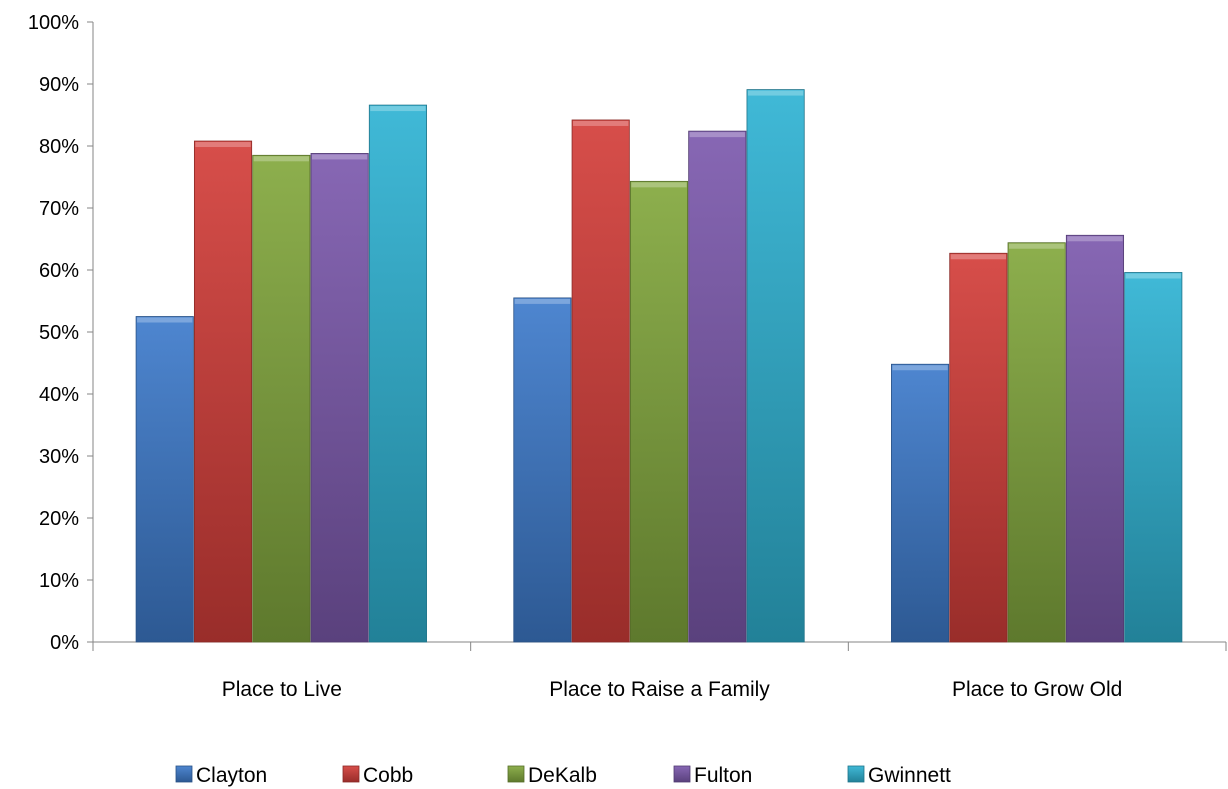  I want to click on legend: Clayton Cobb DeKalb Fulton Gwinnett, so click(563, 775).